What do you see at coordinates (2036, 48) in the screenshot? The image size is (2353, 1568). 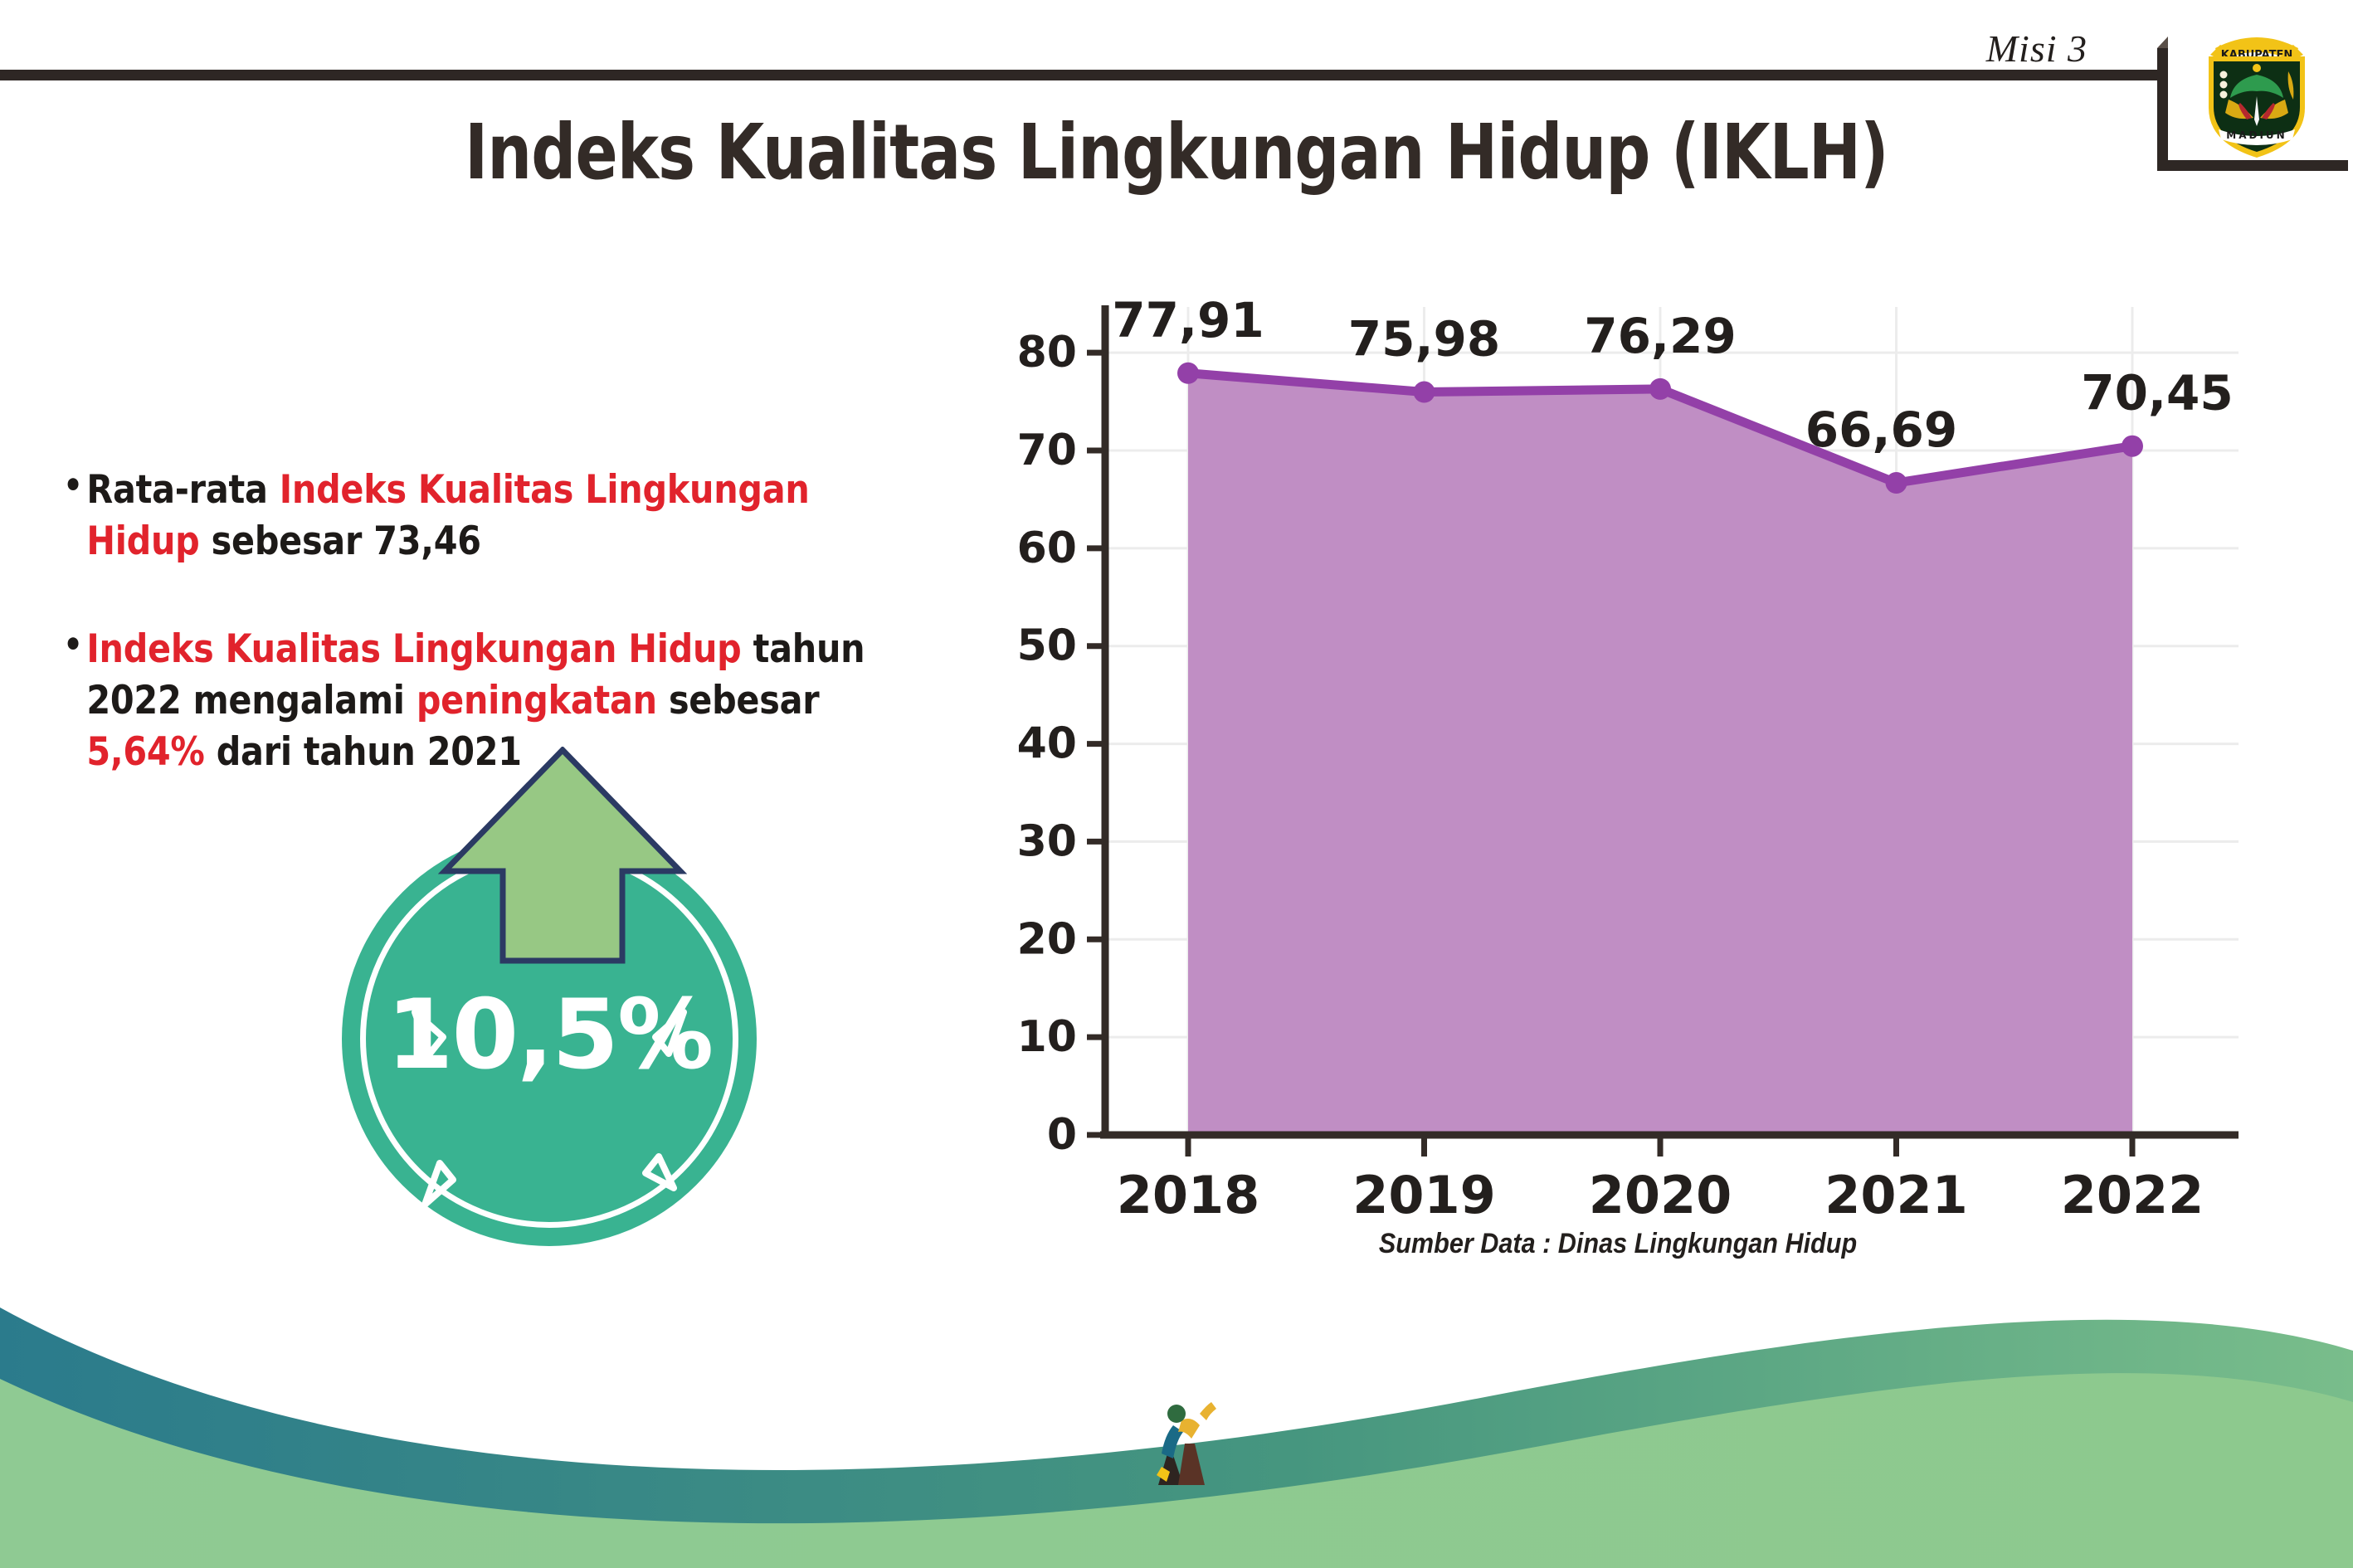 I see `mission-label: Misi 3` at bounding box center [2036, 48].